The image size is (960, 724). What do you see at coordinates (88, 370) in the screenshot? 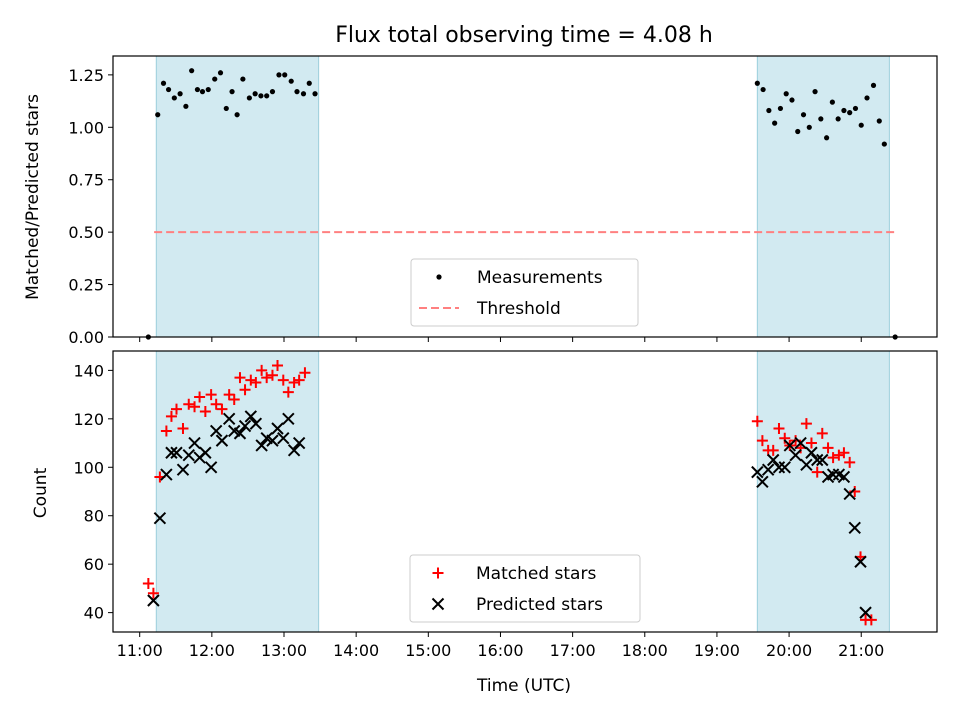
I see `y-tick-label: 140` at bounding box center [88, 370].